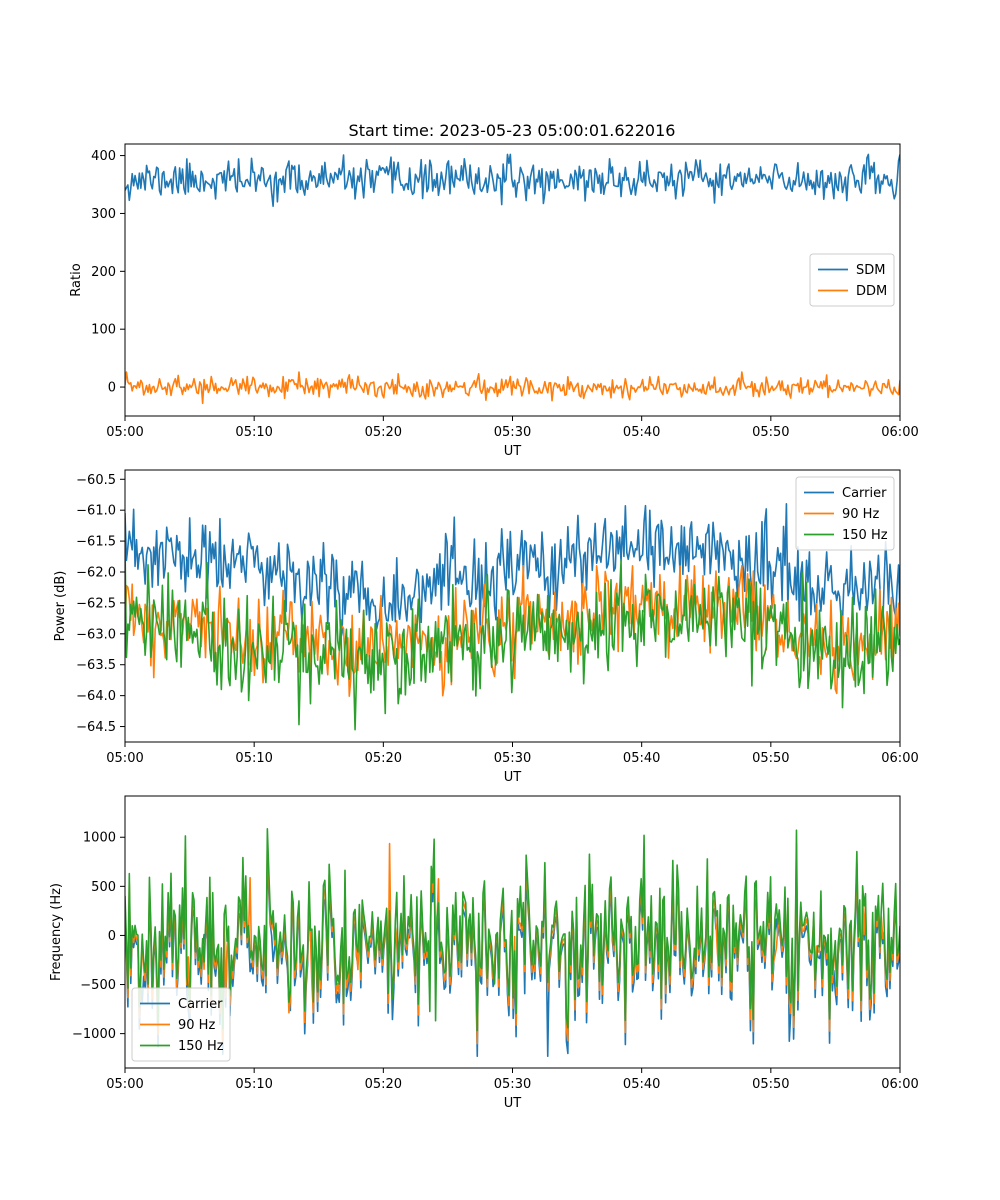  I want to click on figure-title: Start time: 2023-05-23 05:00:01.622016, so click(512, 130).